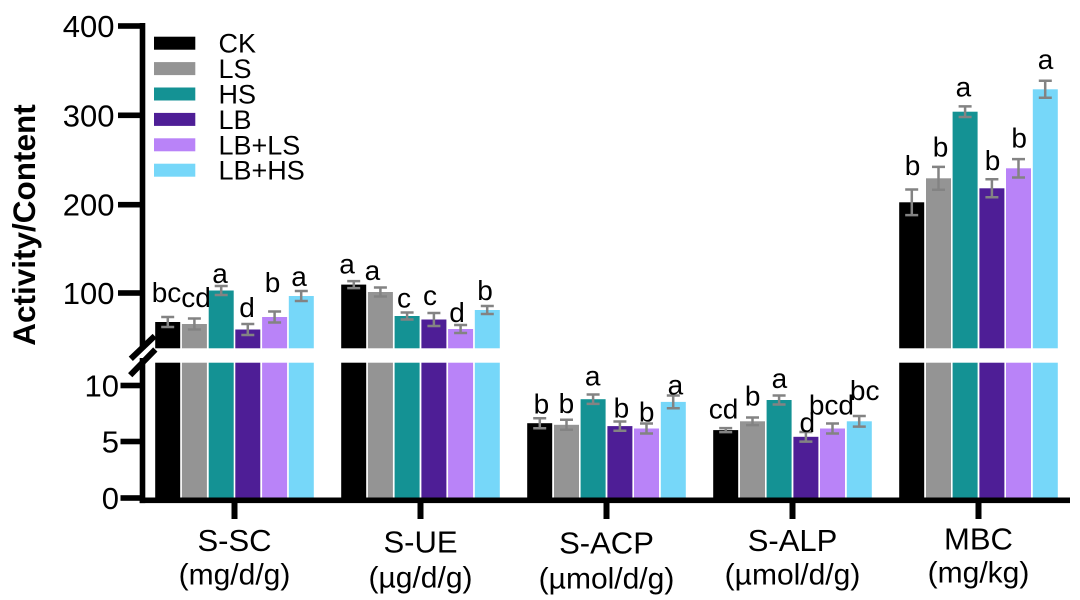 The image size is (1080, 600). I want to click on svg-text: bcd, so click(831, 405).